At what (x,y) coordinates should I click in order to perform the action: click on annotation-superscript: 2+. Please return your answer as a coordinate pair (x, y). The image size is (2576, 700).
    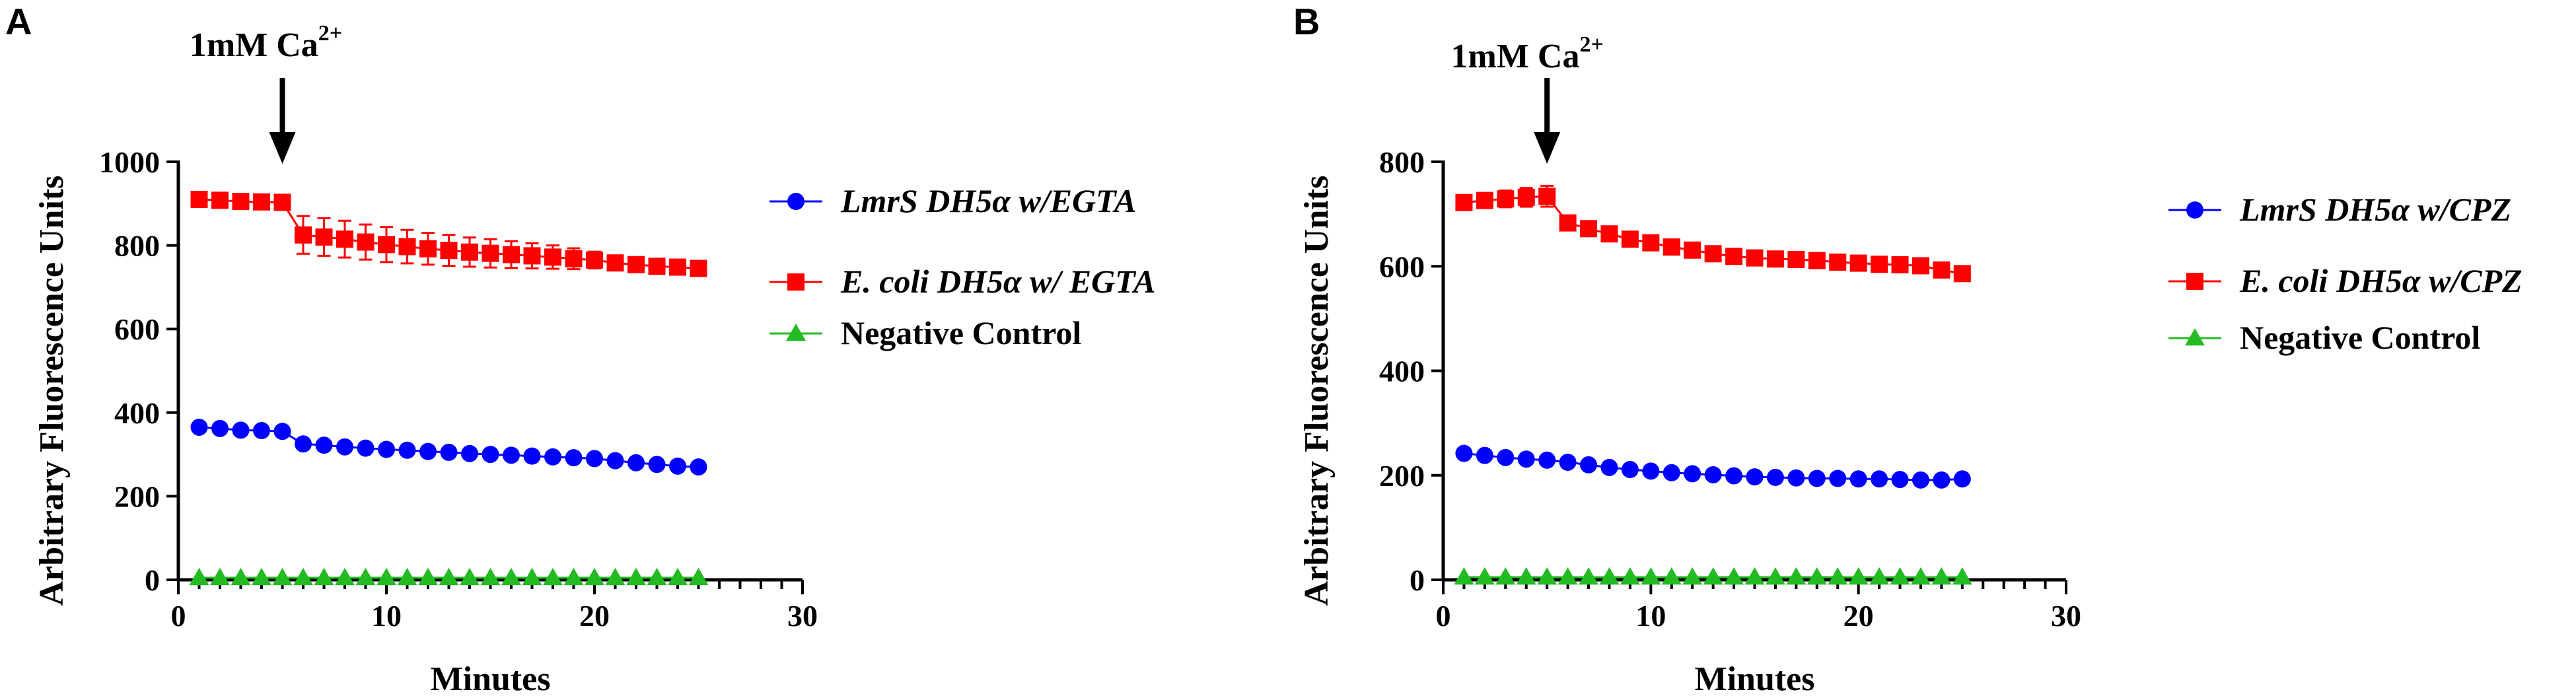
    Looking at the image, I should click on (1591, 44).